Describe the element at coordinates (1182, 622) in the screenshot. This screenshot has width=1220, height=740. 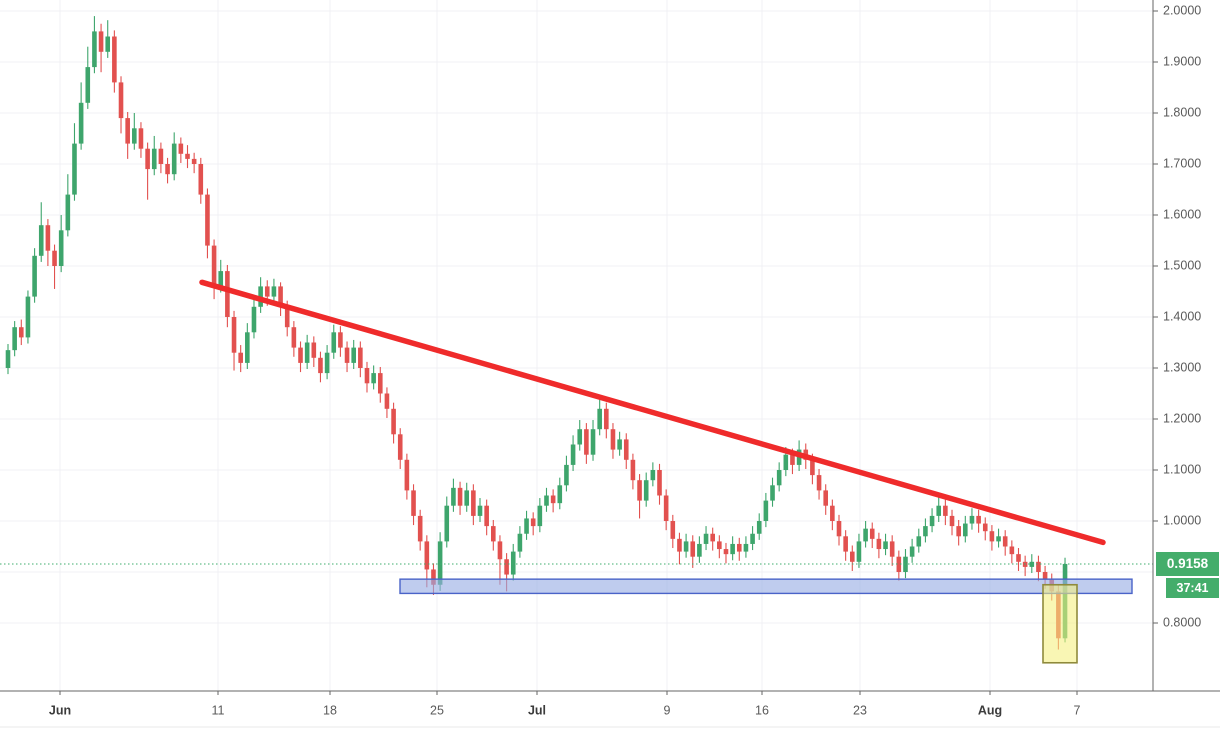
I see `price-tick-label: 0.8000` at that location.